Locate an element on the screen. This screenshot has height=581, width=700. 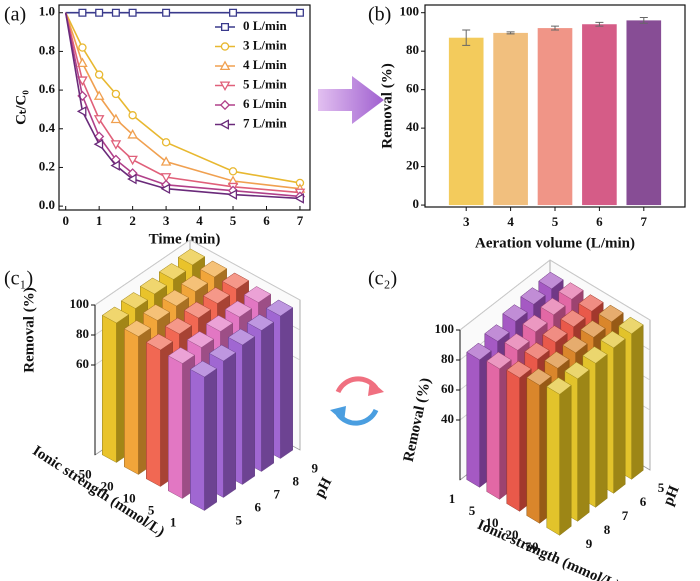
plot-frame is located at coordinates (555, 106).